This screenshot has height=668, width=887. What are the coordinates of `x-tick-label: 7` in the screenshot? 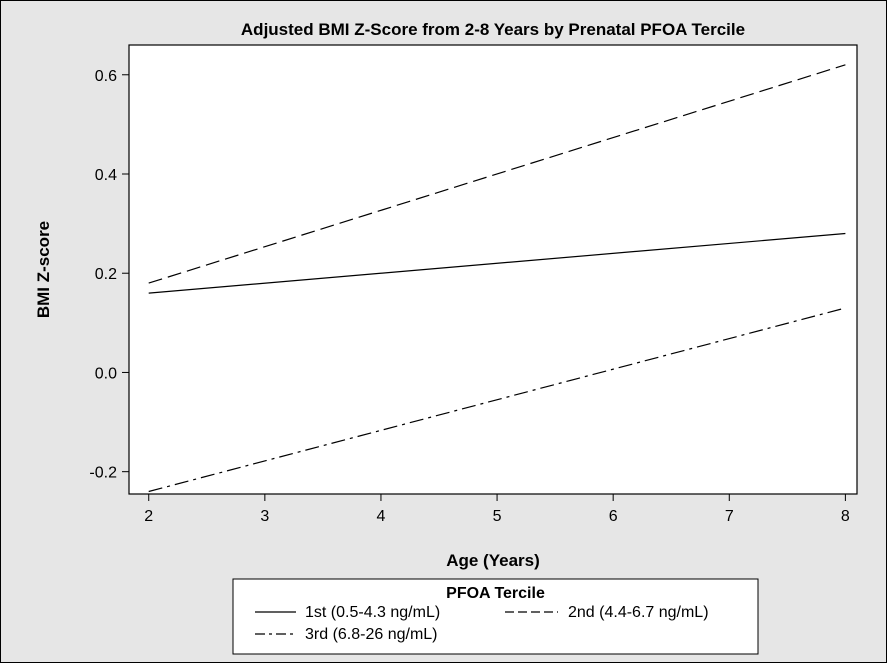 It's located at (729, 516).